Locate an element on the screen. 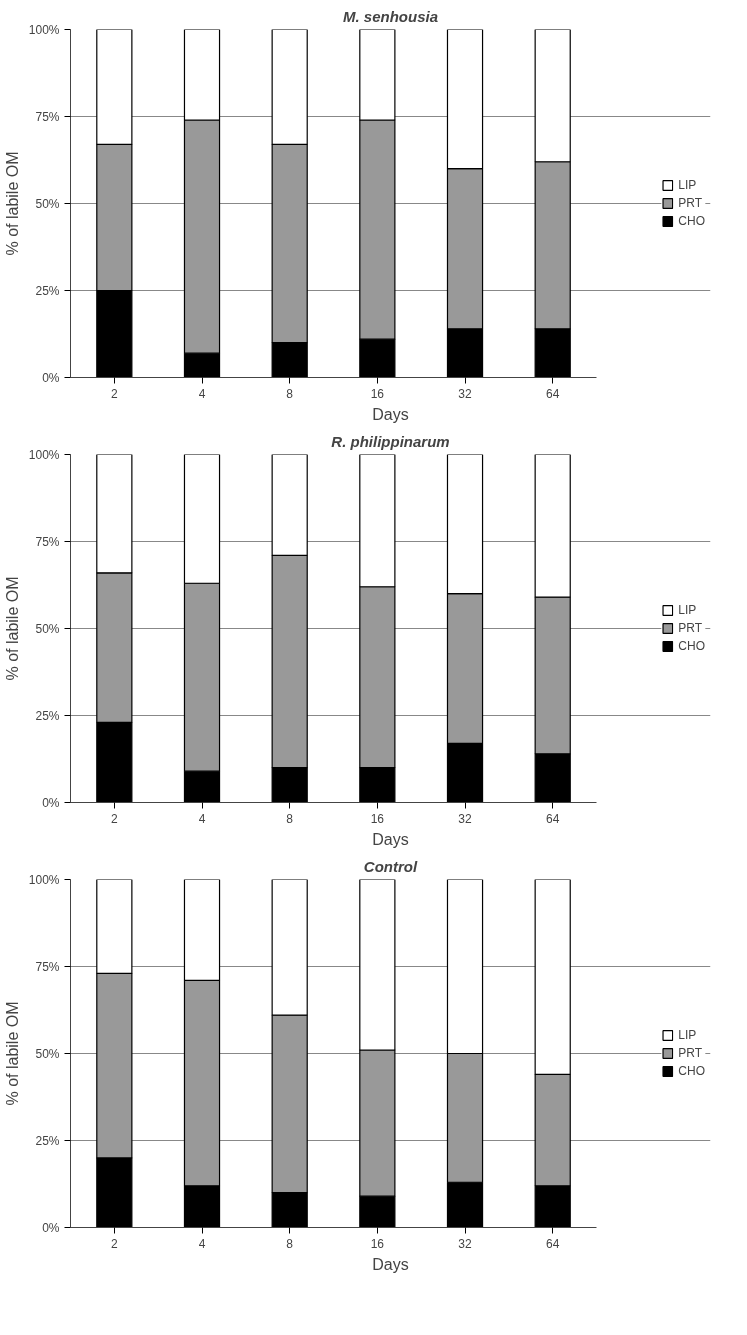  chart-title: R. philippinarum is located at coordinates (390, 441).